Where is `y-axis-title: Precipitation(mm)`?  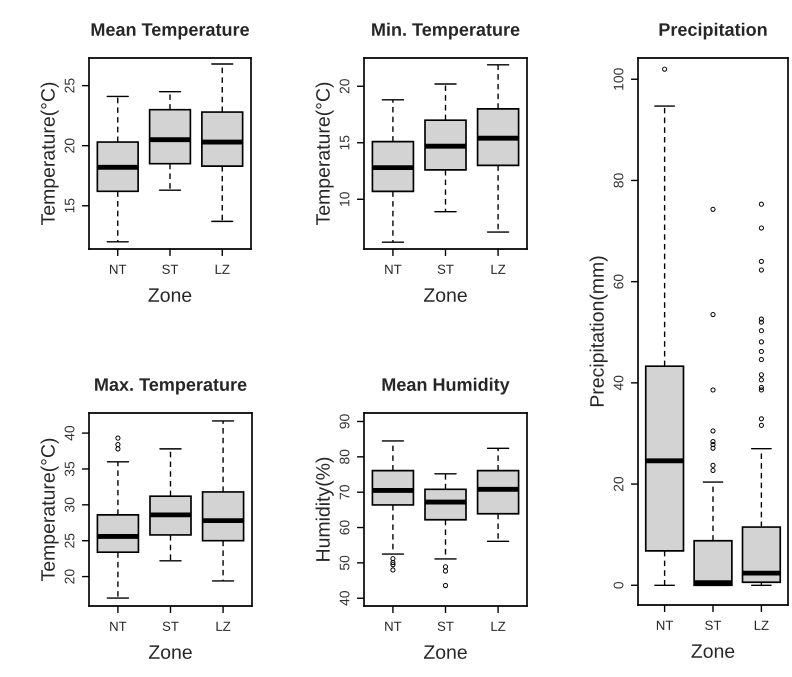
y-axis-title: Precipitation(mm) is located at coordinates (599, 331).